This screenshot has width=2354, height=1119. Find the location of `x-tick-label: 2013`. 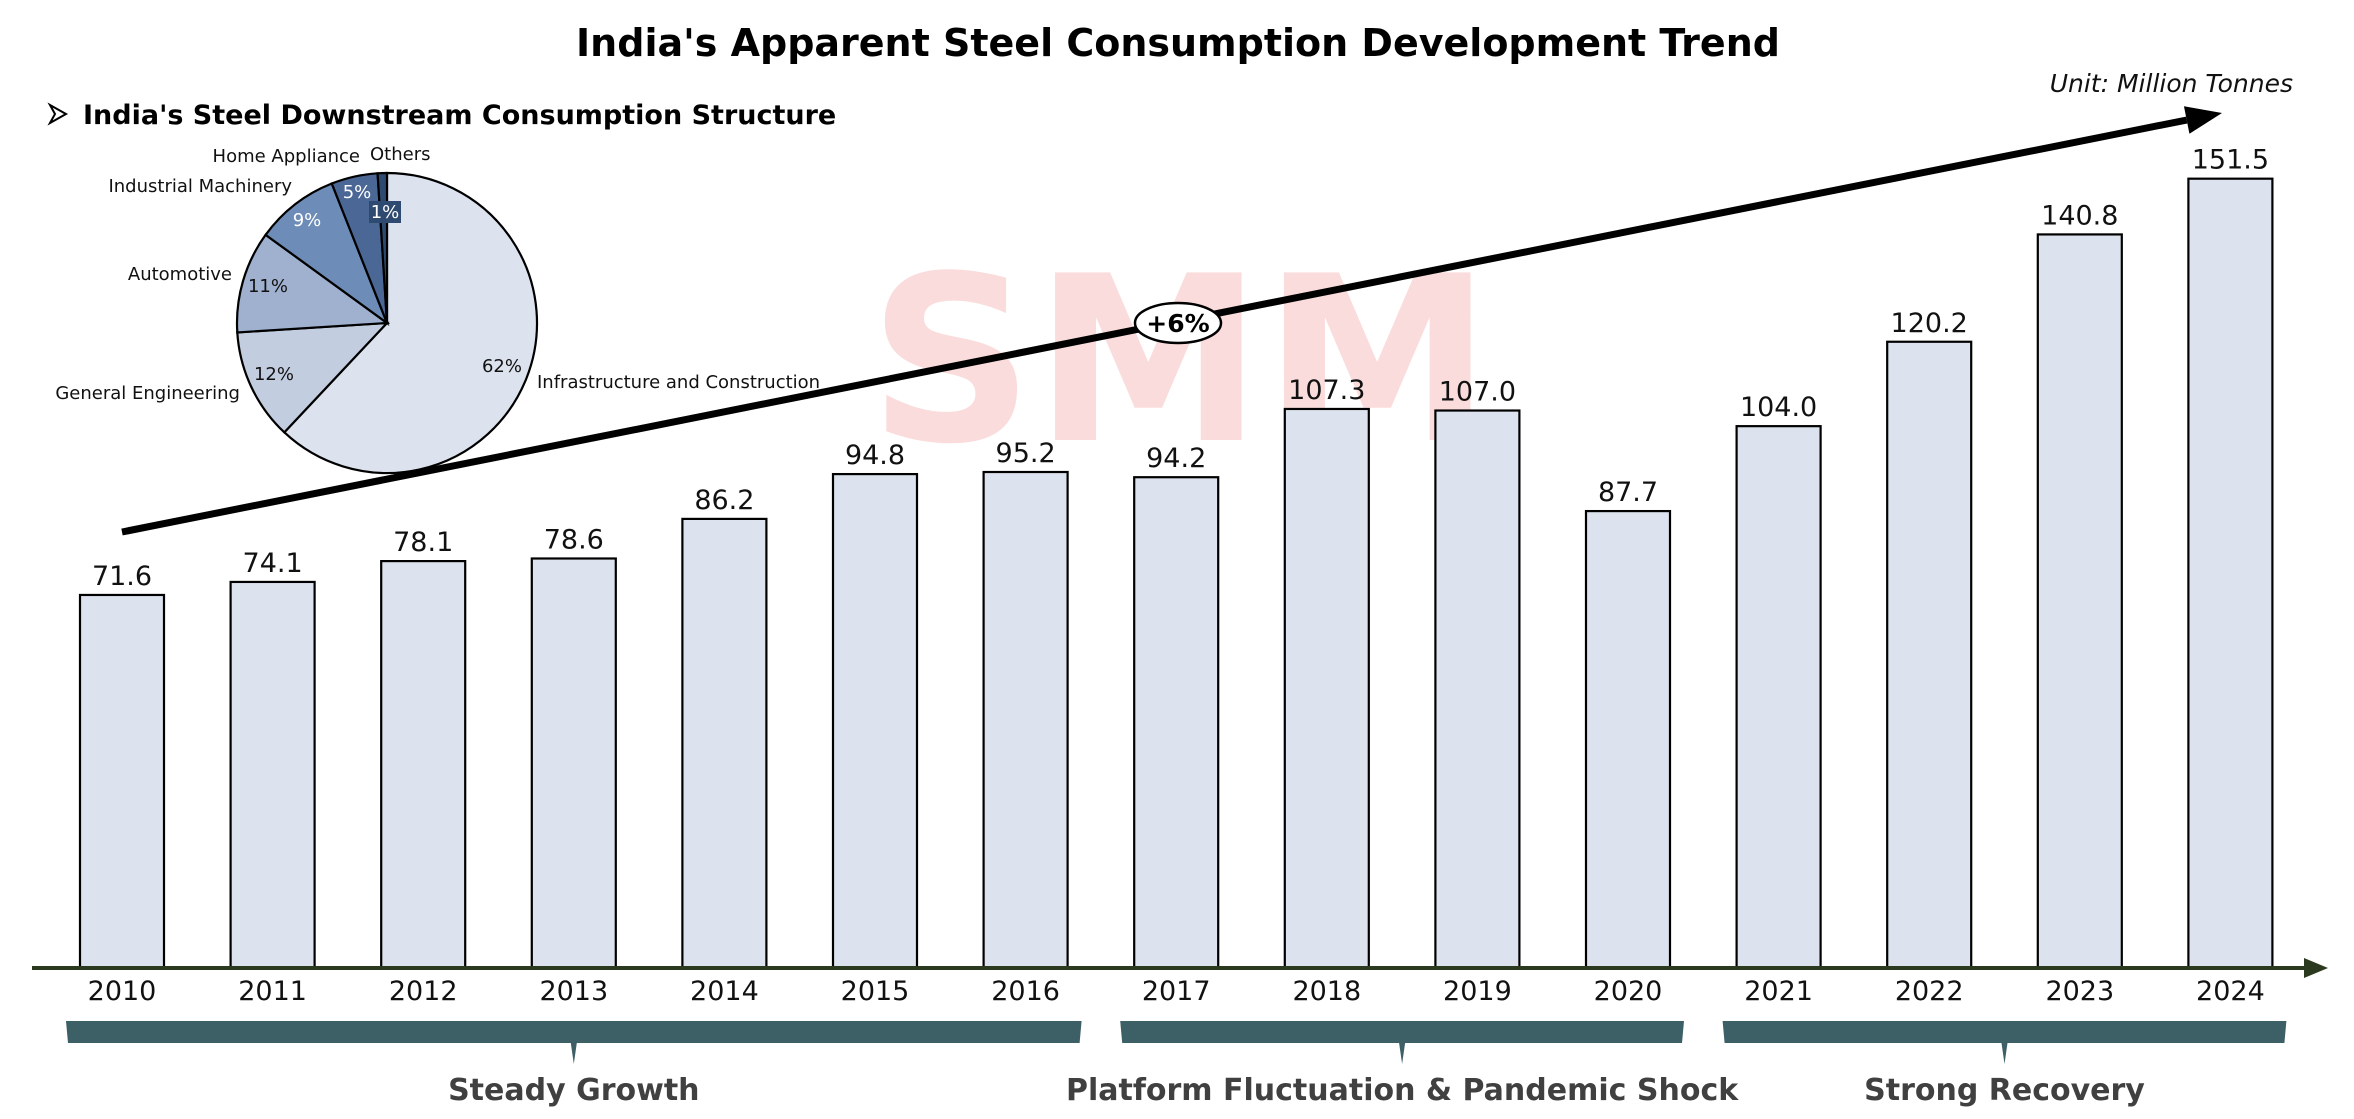

x-tick-label: 2013 is located at coordinates (573, 991).